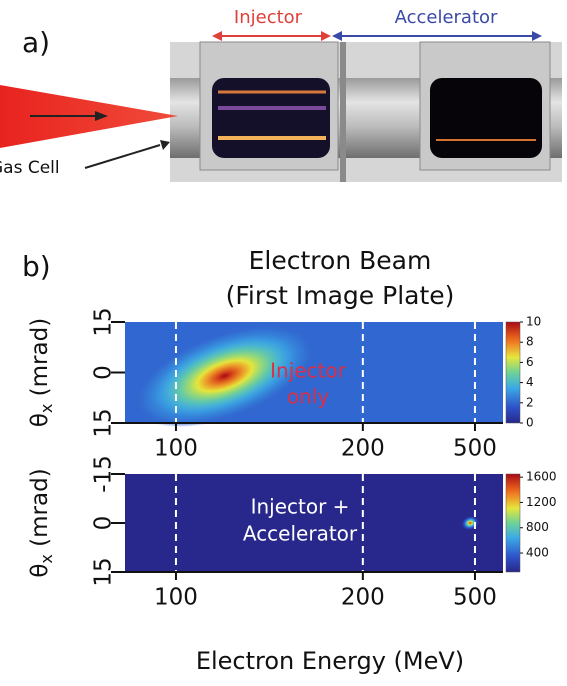  What do you see at coordinates (330, 661) in the screenshot?
I see `x-axis-label: Electron Energy (MeV)` at bounding box center [330, 661].